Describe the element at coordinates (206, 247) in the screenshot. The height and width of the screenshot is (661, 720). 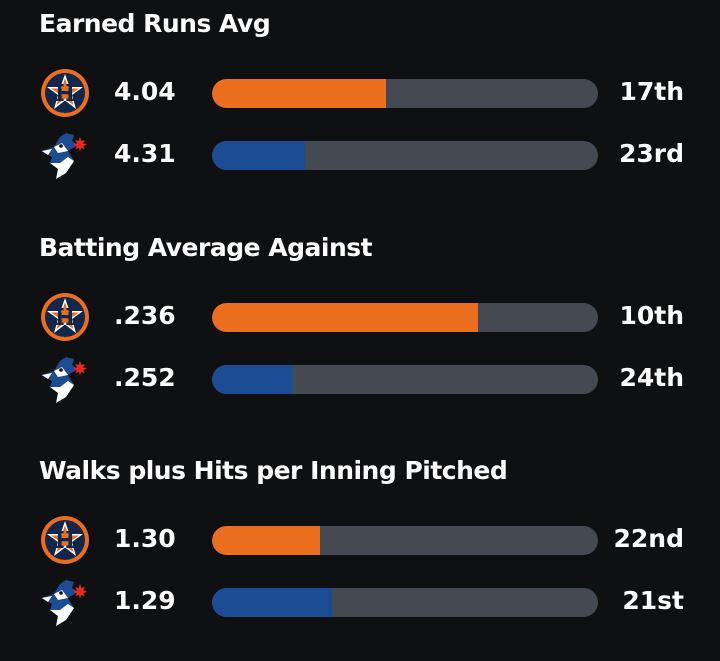
I see `stat-title: Batting Average Against` at that location.